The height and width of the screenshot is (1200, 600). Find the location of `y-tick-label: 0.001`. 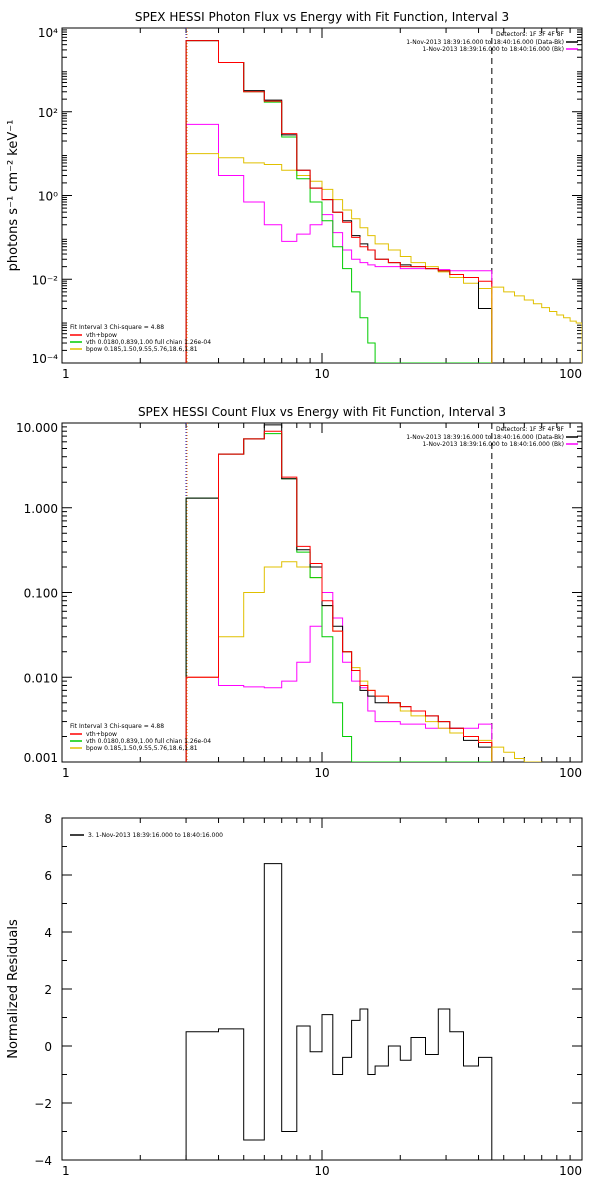

y-tick-label: 0.001 is located at coordinates (41, 758).